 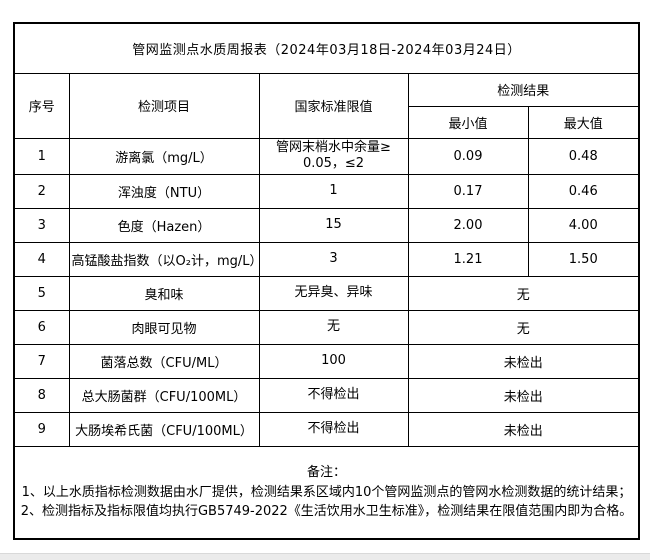 What do you see at coordinates (468, 226) in the screenshot?
I see `row-min: 2.00` at bounding box center [468, 226].